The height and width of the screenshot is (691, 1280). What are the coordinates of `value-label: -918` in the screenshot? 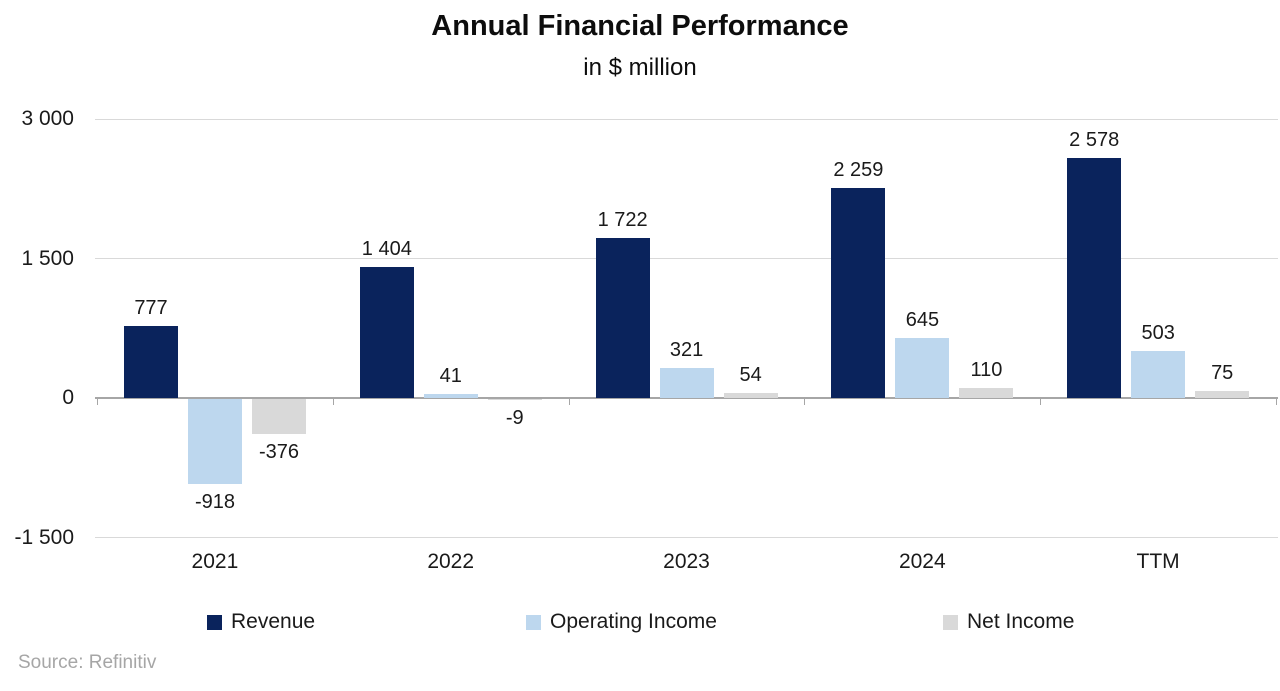 It's located at (215, 502).